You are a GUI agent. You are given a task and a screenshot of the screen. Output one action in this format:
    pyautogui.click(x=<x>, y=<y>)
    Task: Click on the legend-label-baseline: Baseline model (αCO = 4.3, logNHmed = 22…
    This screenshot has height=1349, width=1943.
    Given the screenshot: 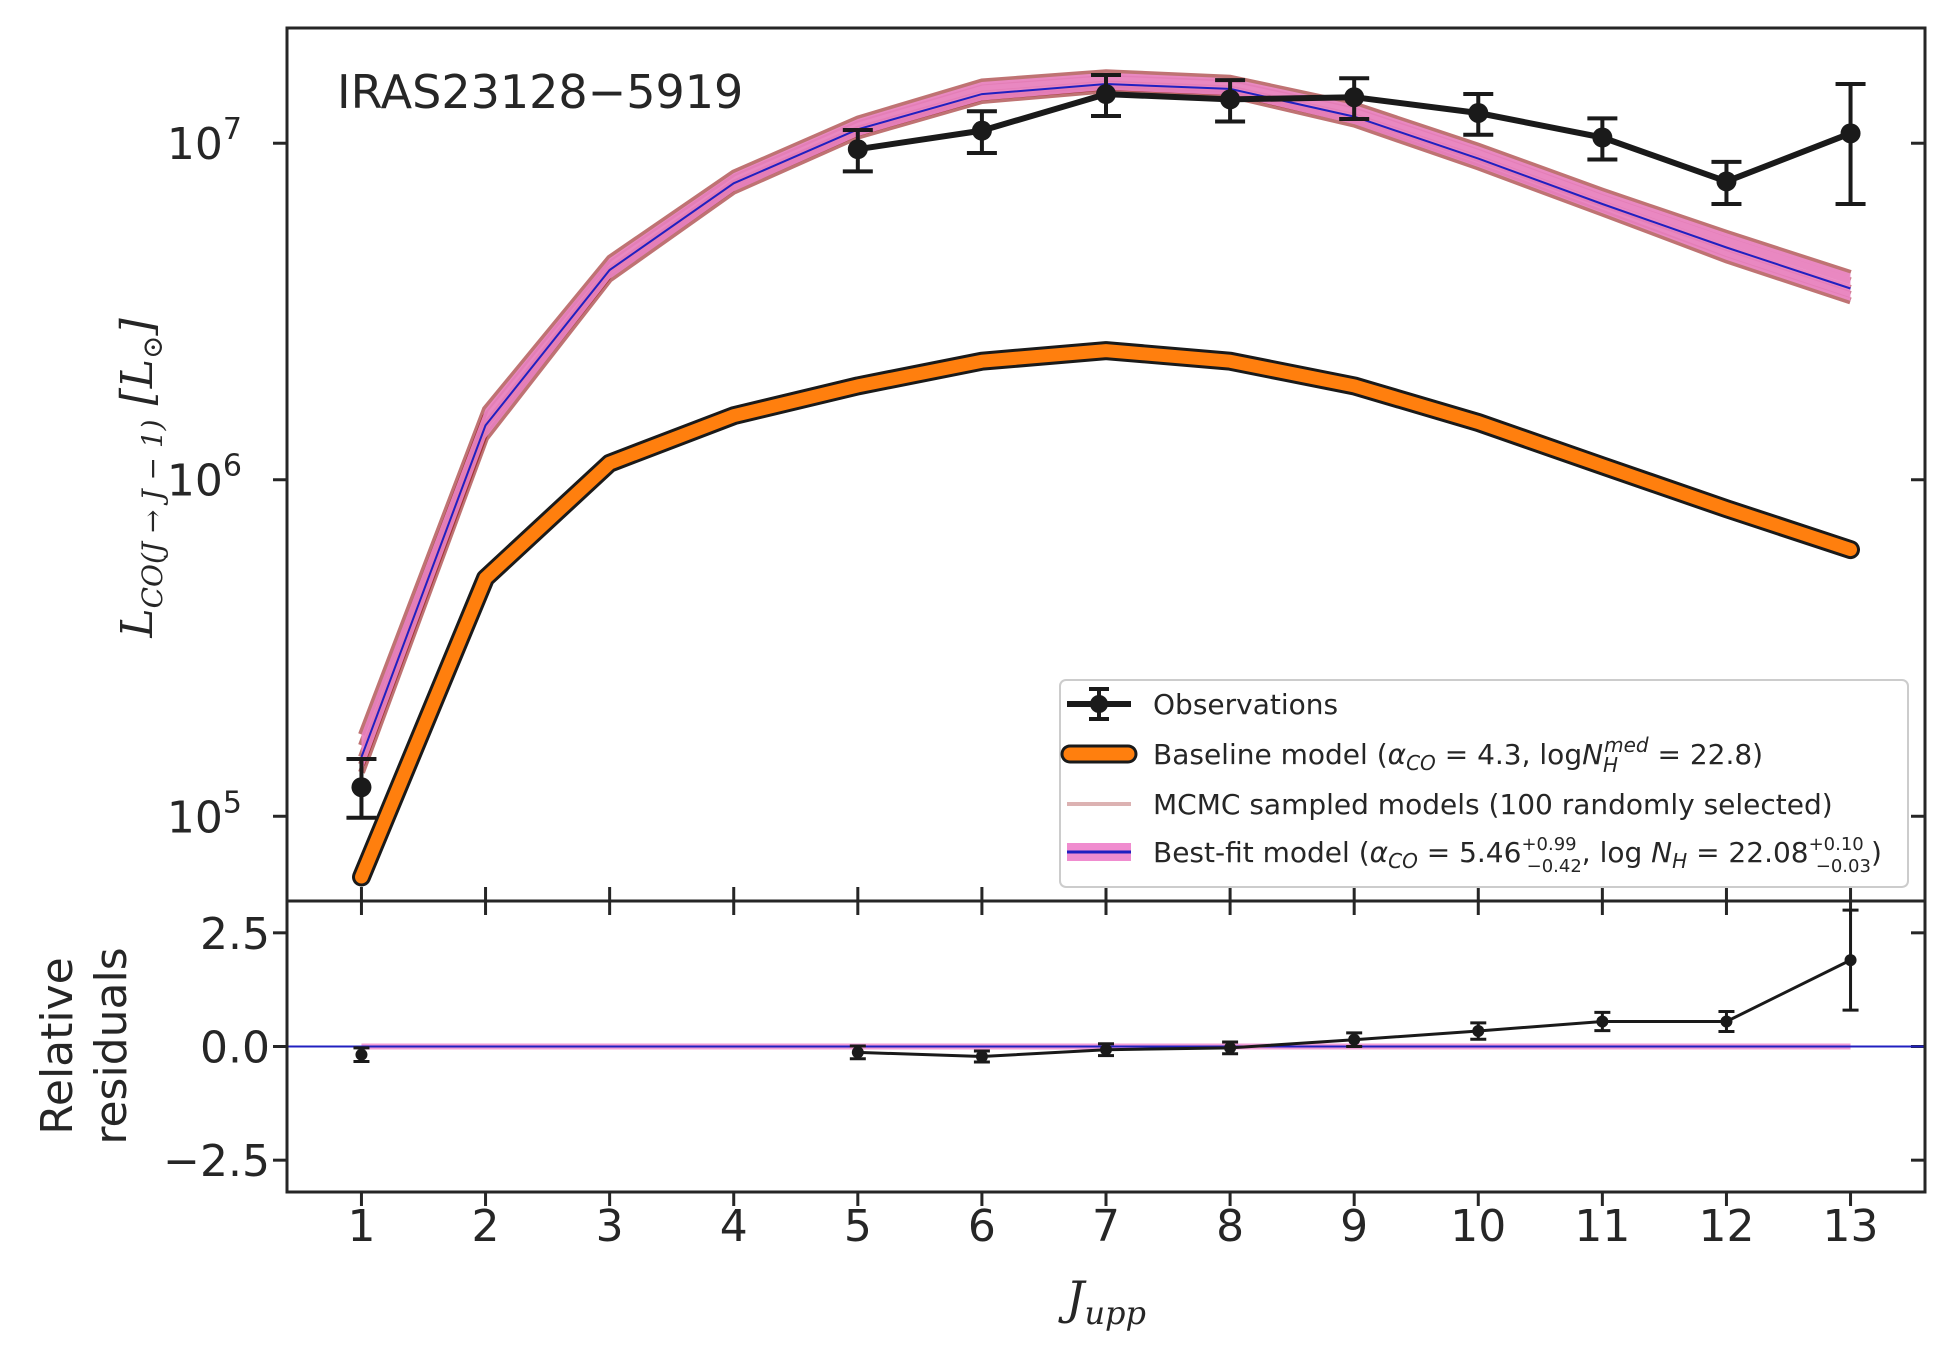 What is the action you would take?
    pyautogui.click(x=1458, y=755)
    